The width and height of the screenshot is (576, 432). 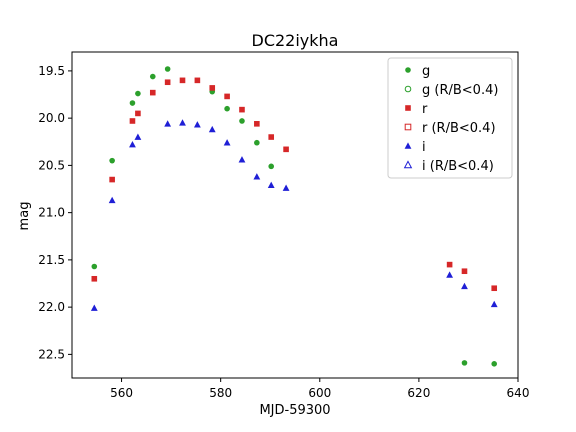 I want to click on legend-marker-r, so click(x=408, y=108).